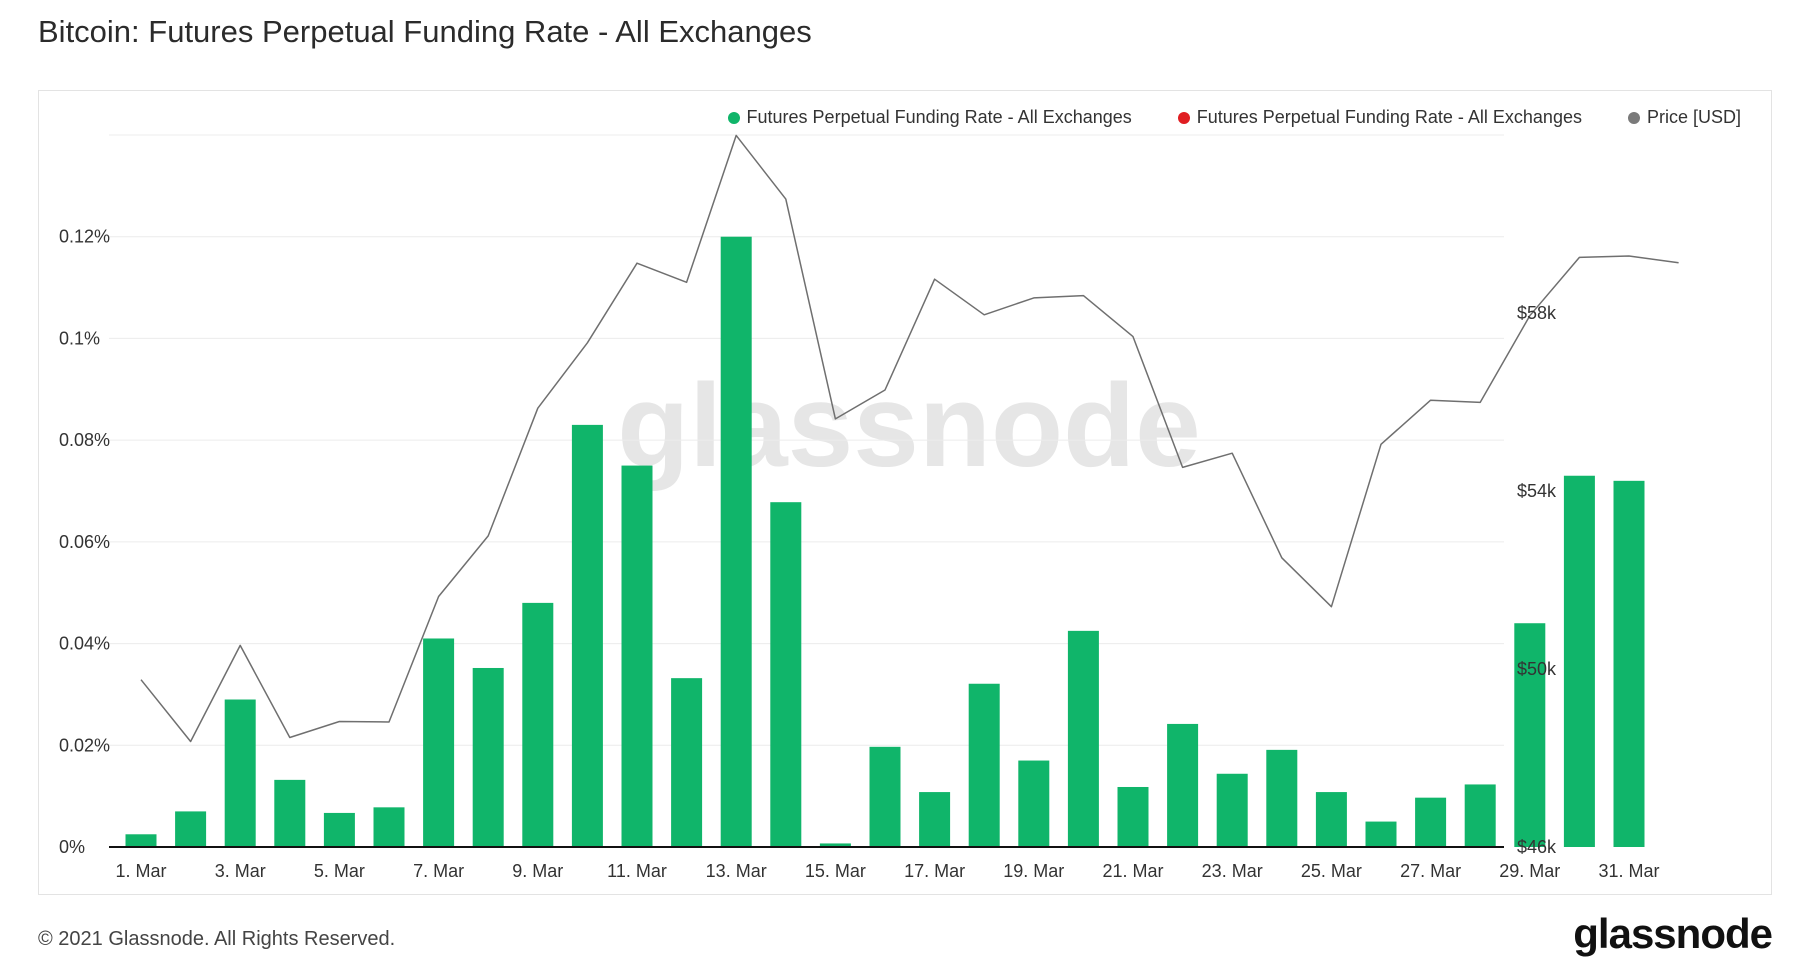 This screenshot has width=1800, height=958. Describe the element at coordinates (736, 871) in the screenshot. I see `x-tick-label: 13. Mar` at that location.